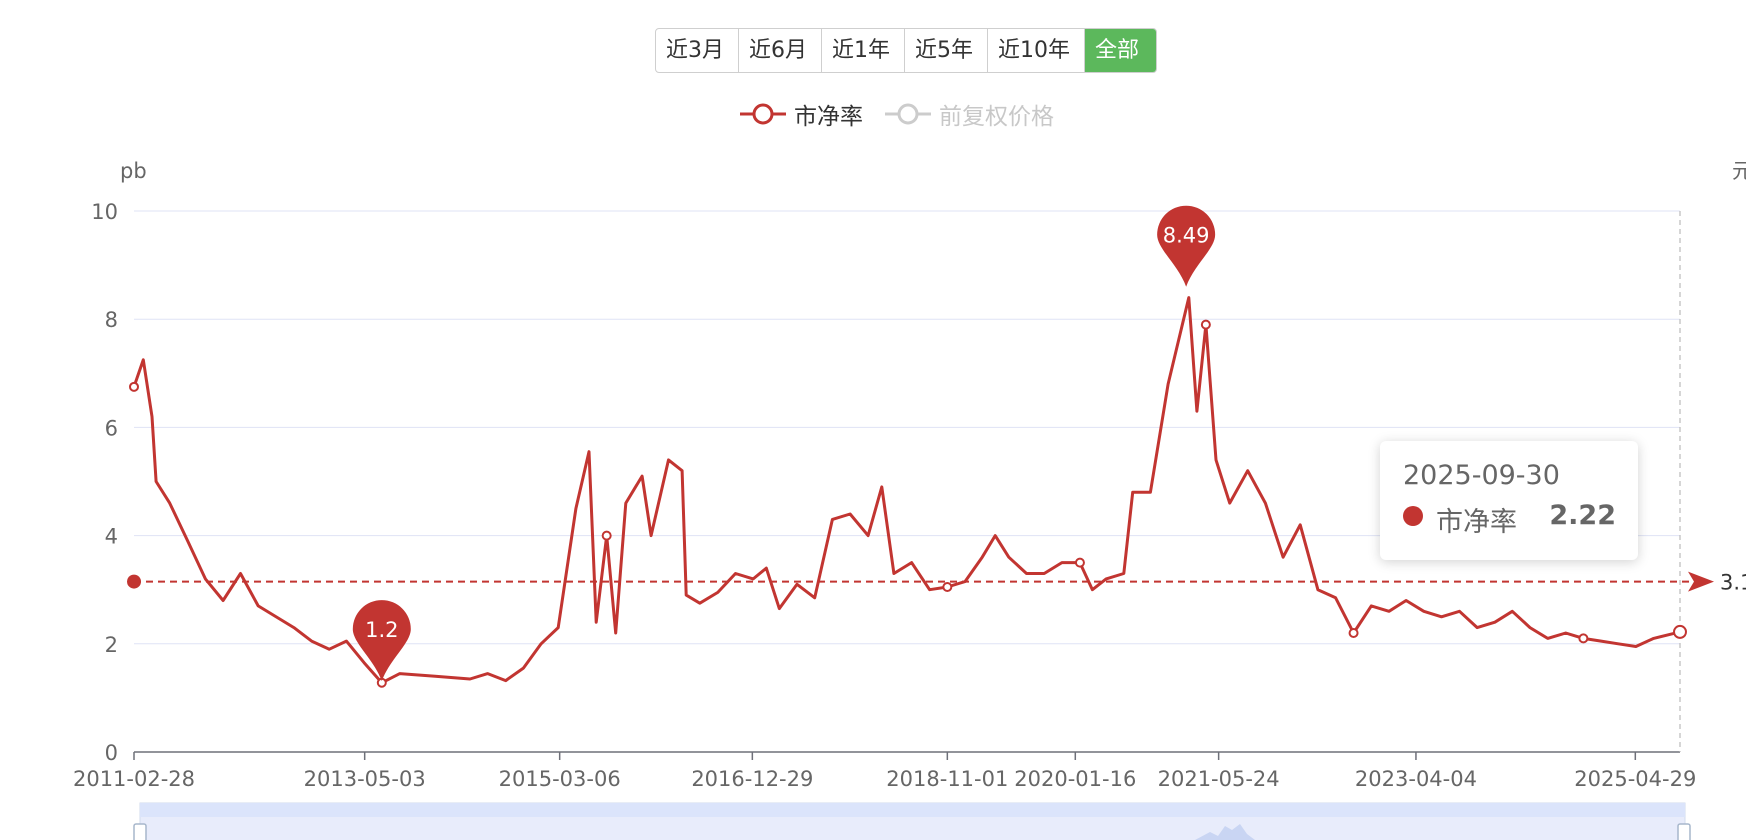 The width and height of the screenshot is (1746, 840). What do you see at coordinates (1739, 171) in the screenshot?
I see `y-axis-right-title: 元` at bounding box center [1739, 171].